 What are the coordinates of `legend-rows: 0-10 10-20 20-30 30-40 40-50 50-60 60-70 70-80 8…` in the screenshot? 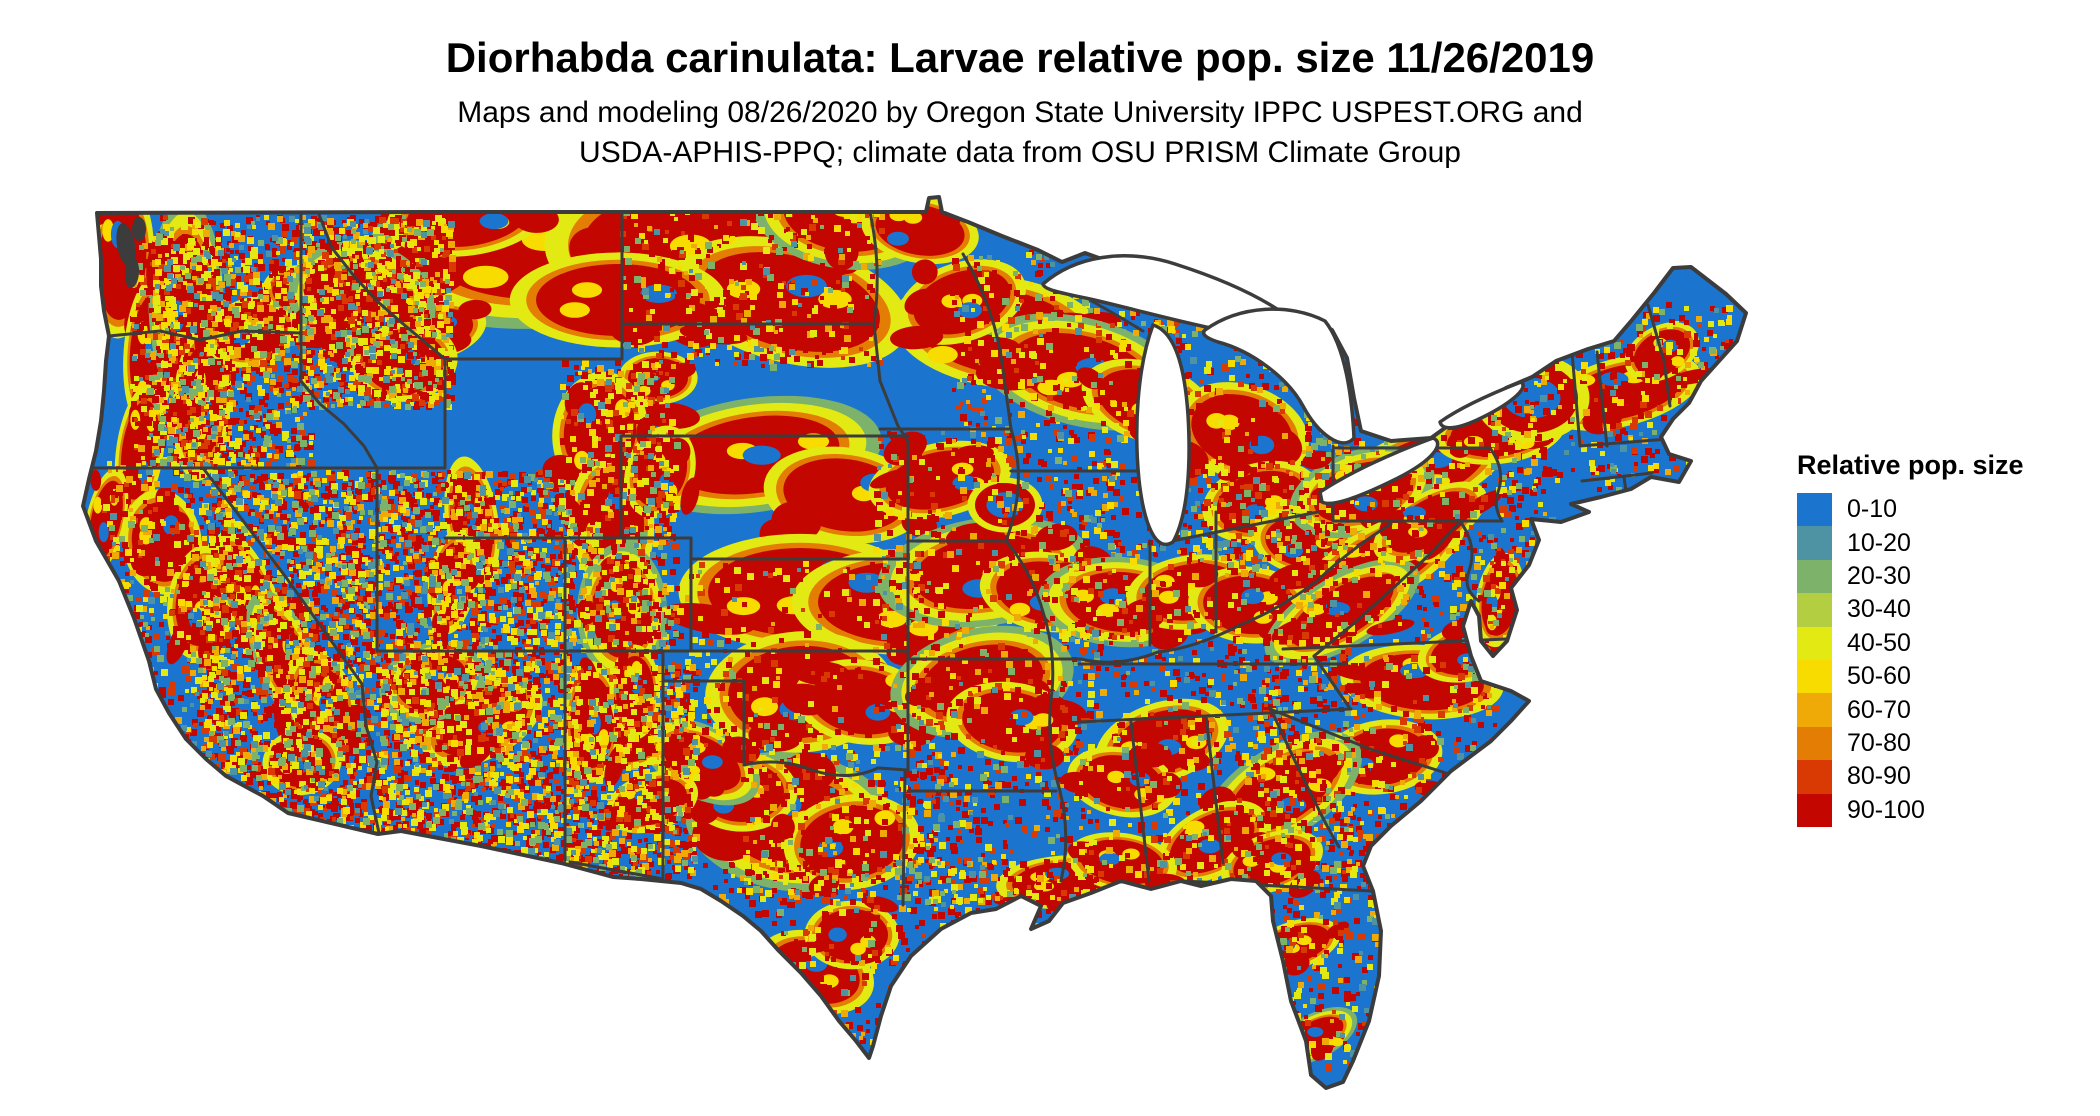 It's located at (1910, 660).